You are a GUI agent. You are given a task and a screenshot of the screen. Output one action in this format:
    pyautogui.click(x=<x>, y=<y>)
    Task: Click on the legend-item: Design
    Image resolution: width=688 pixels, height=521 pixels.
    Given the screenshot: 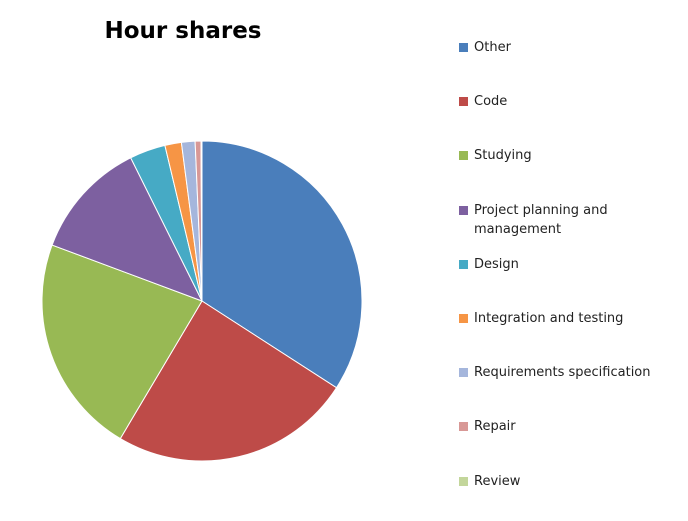 What is the action you would take?
    pyautogui.click(x=566, y=264)
    